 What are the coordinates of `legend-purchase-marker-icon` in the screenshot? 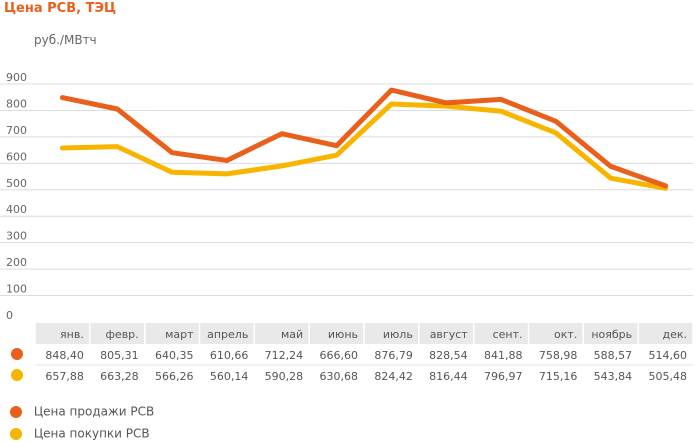 It's located at (16, 433).